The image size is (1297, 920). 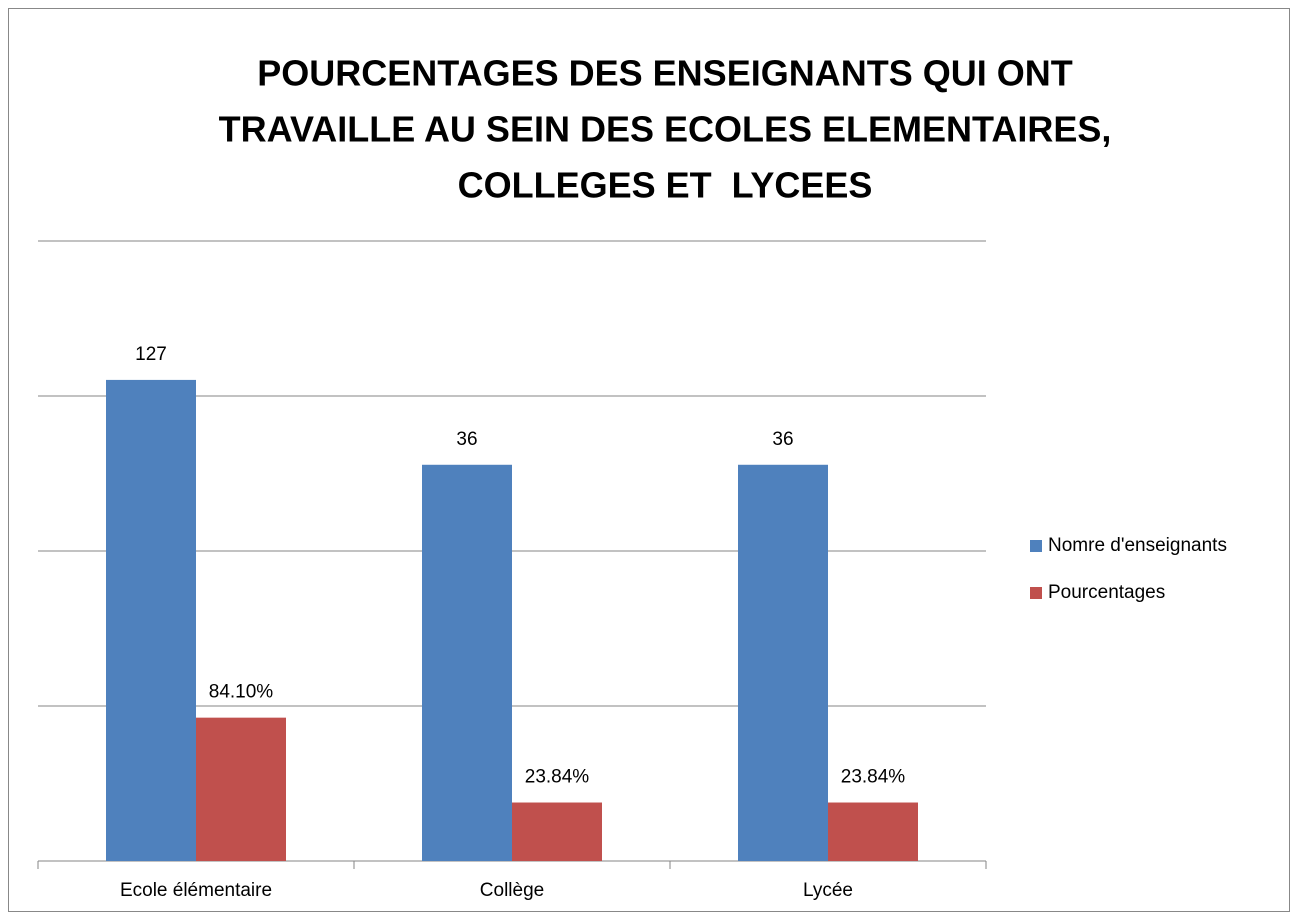 I want to click on x-tick-label: Ecole élémentaire, so click(x=196, y=890).